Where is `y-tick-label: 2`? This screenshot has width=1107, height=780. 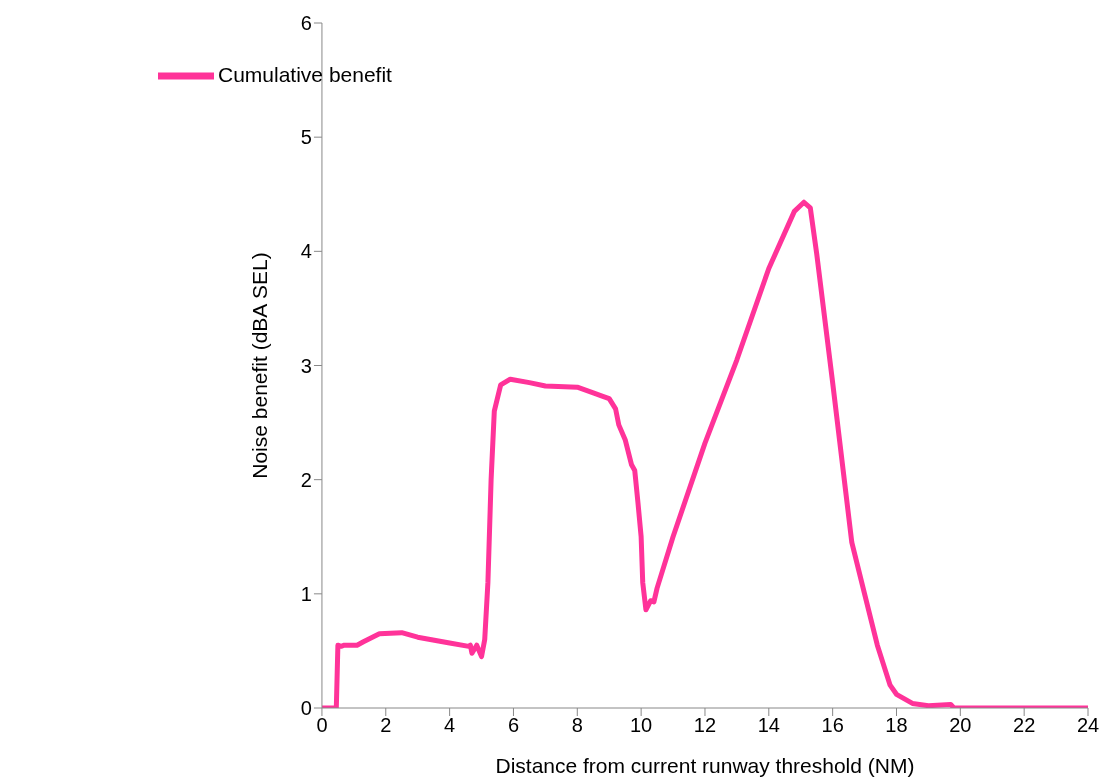 y-tick-label: 2 is located at coordinates (306, 479).